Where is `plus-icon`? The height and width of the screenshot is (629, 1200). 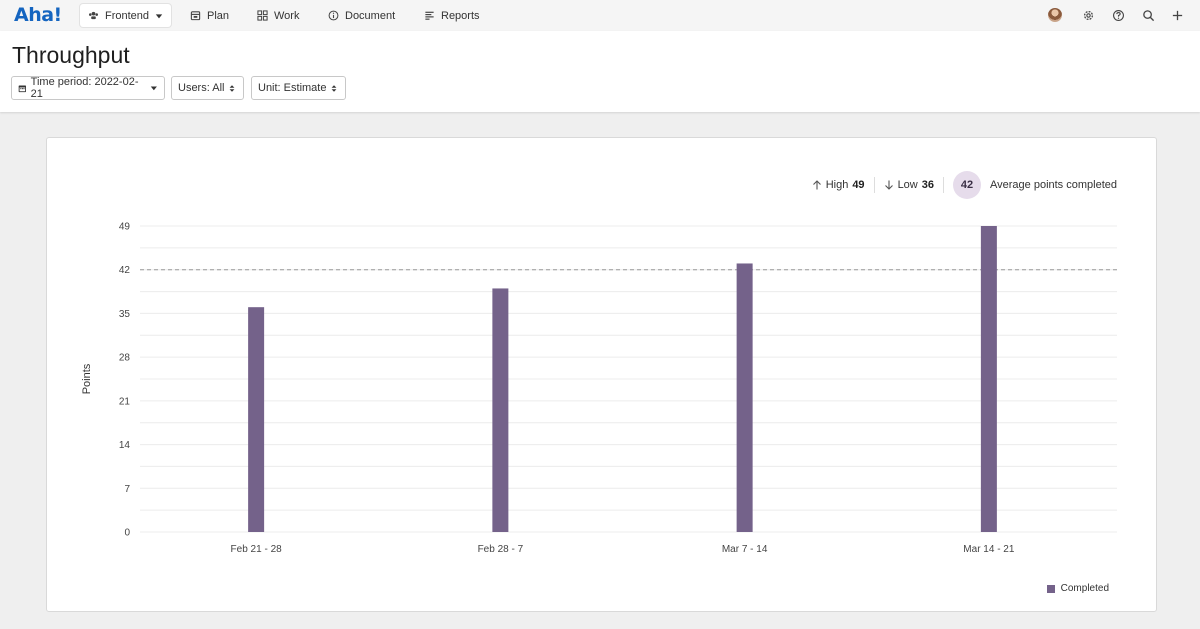
plus-icon is located at coordinates (1177, 15).